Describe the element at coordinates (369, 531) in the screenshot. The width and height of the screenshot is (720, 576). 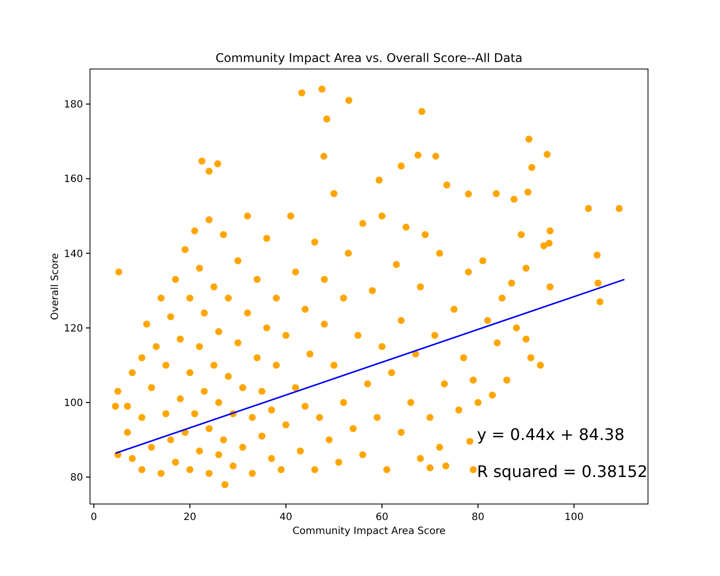
I see `x-axis-title: Community Impact Area Score` at that location.